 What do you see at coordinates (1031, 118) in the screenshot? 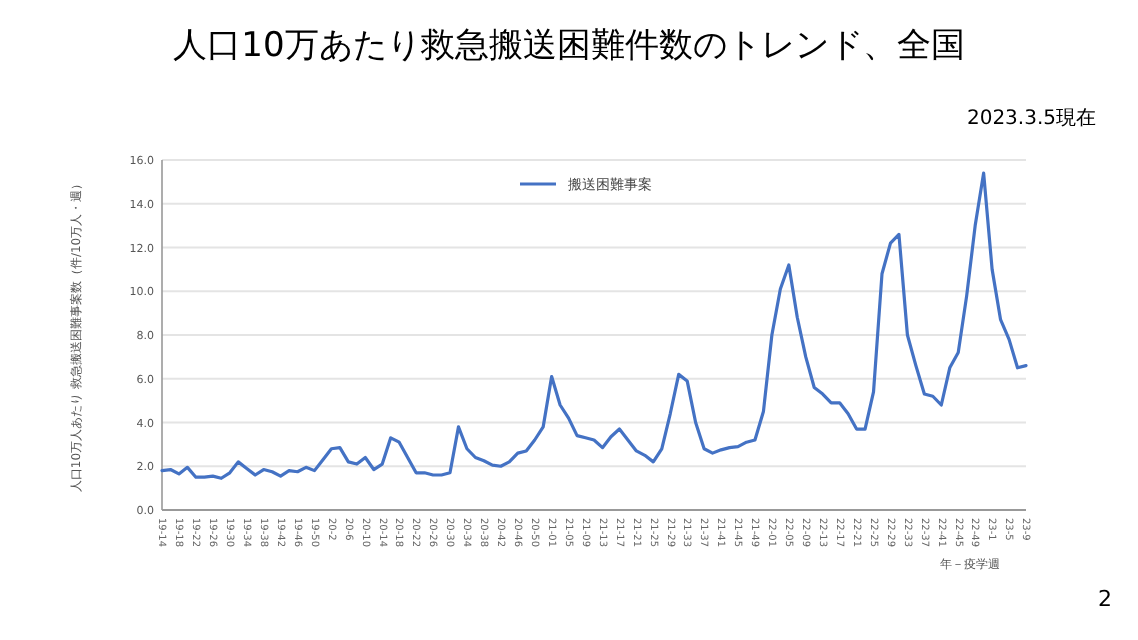
I see `chart-subtitle: 2023.3.5現在` at bounding box center [1031, 118].